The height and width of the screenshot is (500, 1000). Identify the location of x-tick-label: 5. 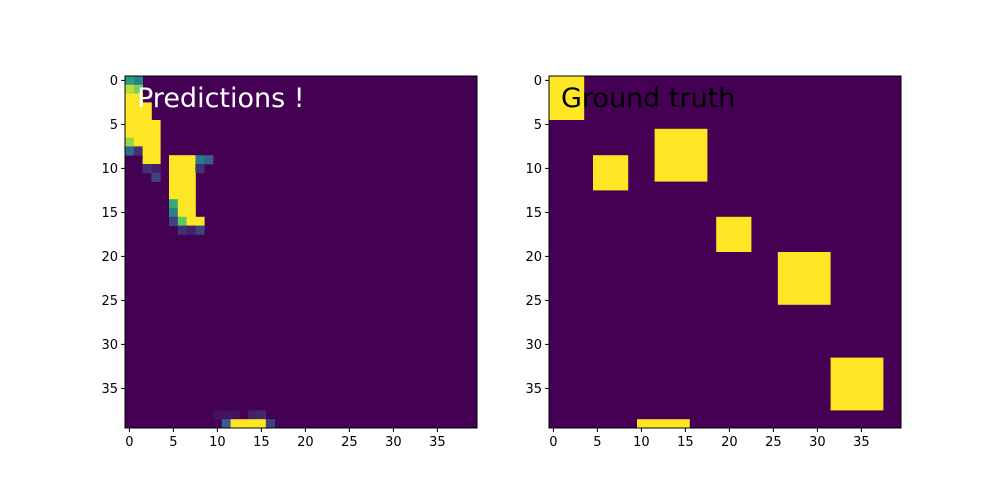
(173, 442).